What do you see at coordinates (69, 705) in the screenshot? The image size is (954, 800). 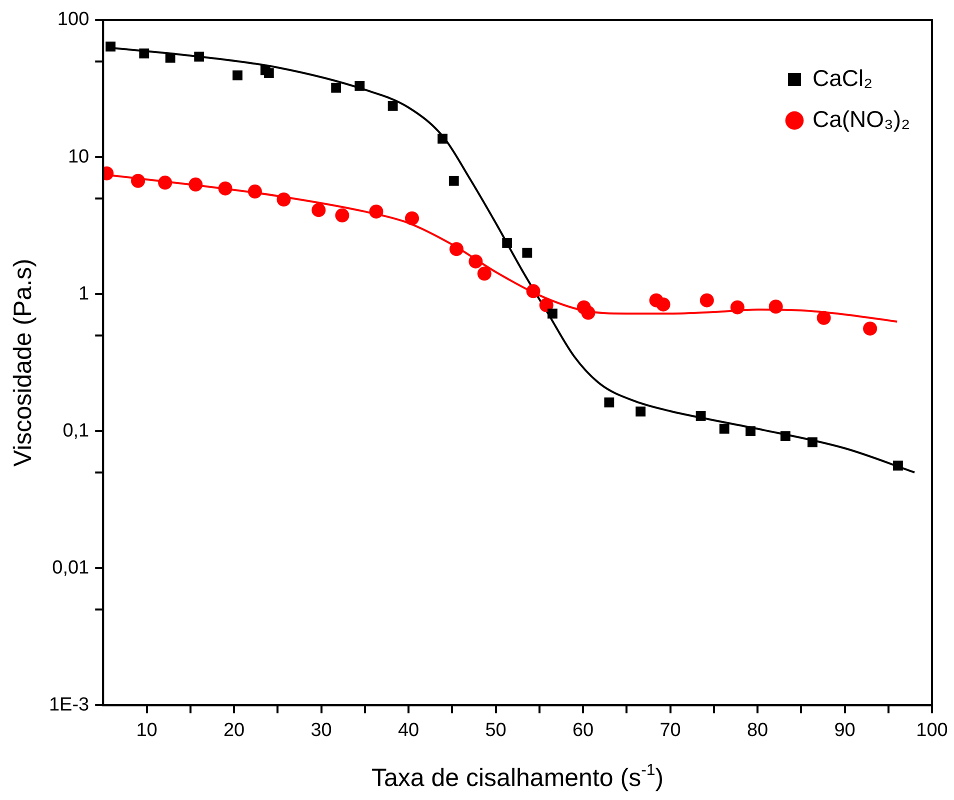 I see `y-tick-label: 1E-3` at bounding box center [69, 705].